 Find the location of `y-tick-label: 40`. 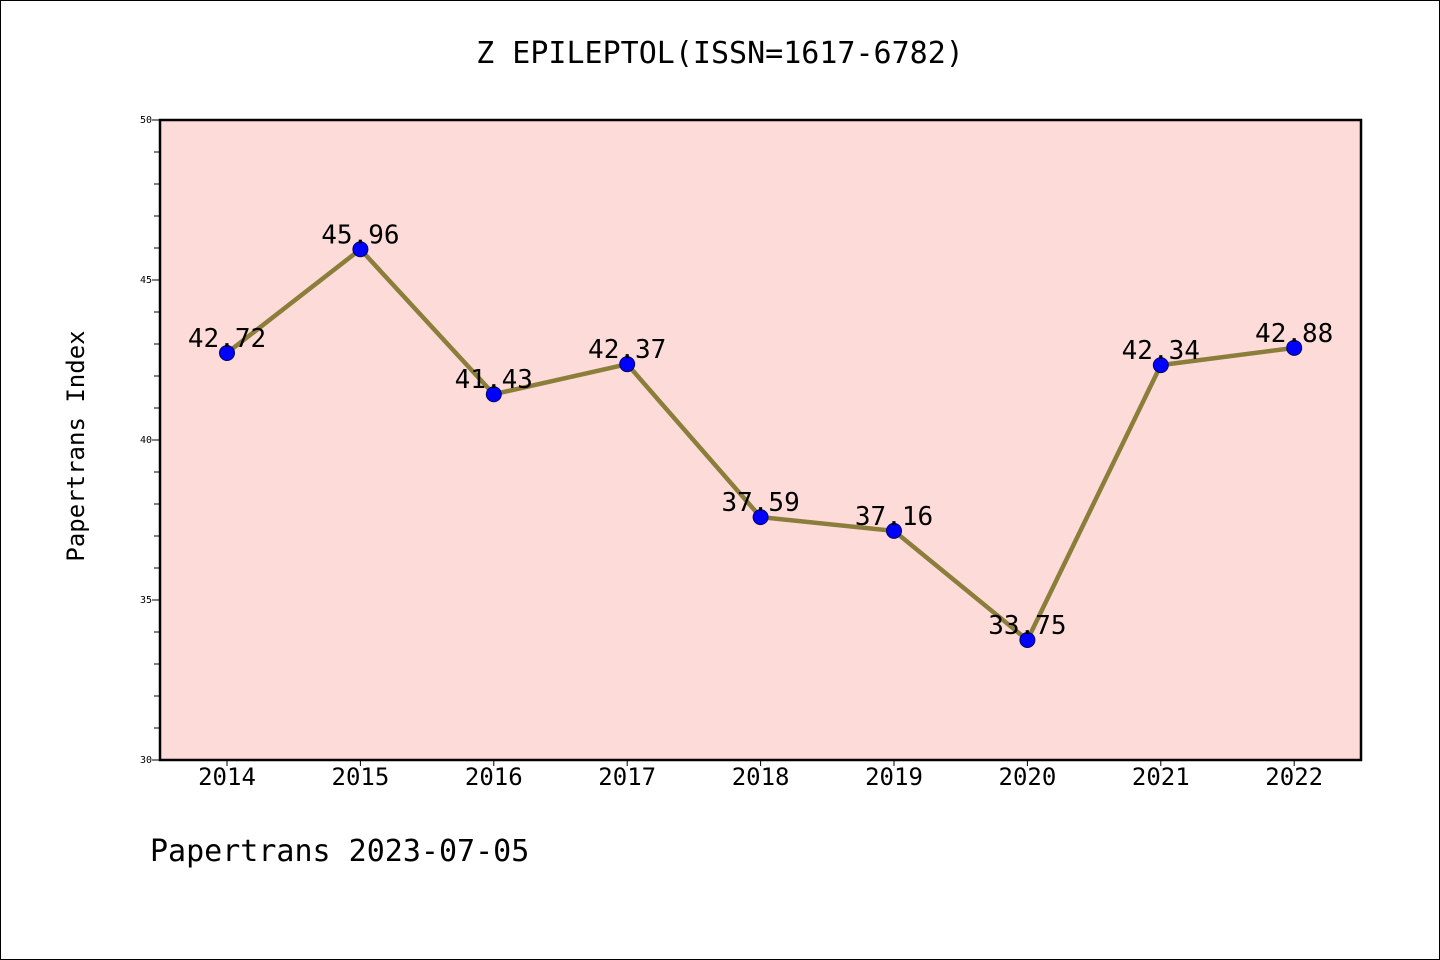

y-tick-label: 40 is located at coordinates (146, 440).